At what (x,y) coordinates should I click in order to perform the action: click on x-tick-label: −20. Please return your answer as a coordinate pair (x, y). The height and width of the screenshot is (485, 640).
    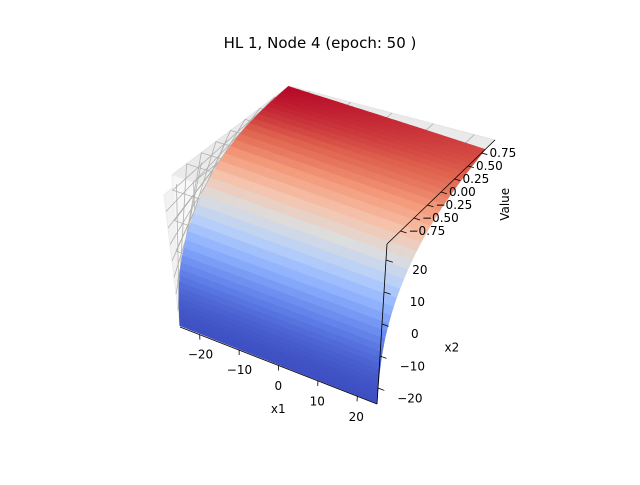
    Looking at the image, I should click on (200, 355).